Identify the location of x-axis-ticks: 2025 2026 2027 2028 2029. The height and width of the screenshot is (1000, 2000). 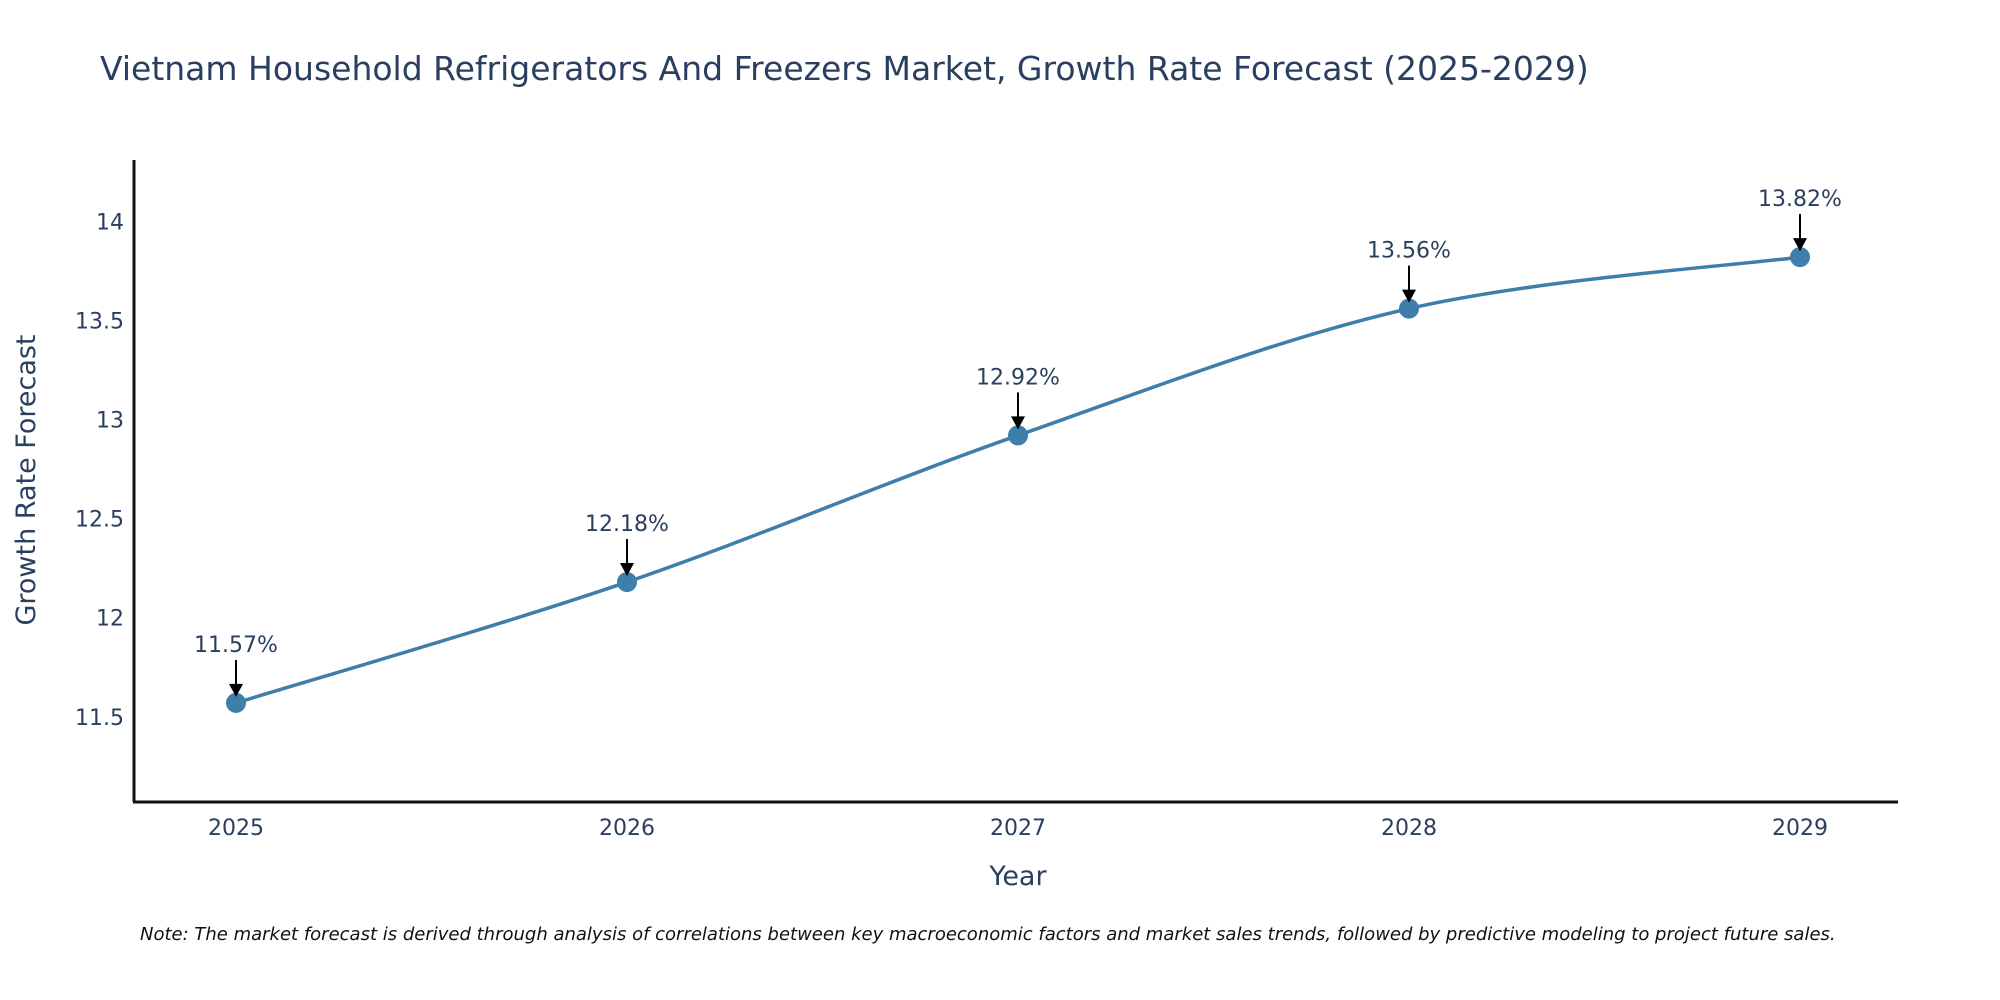
(1018, 828).